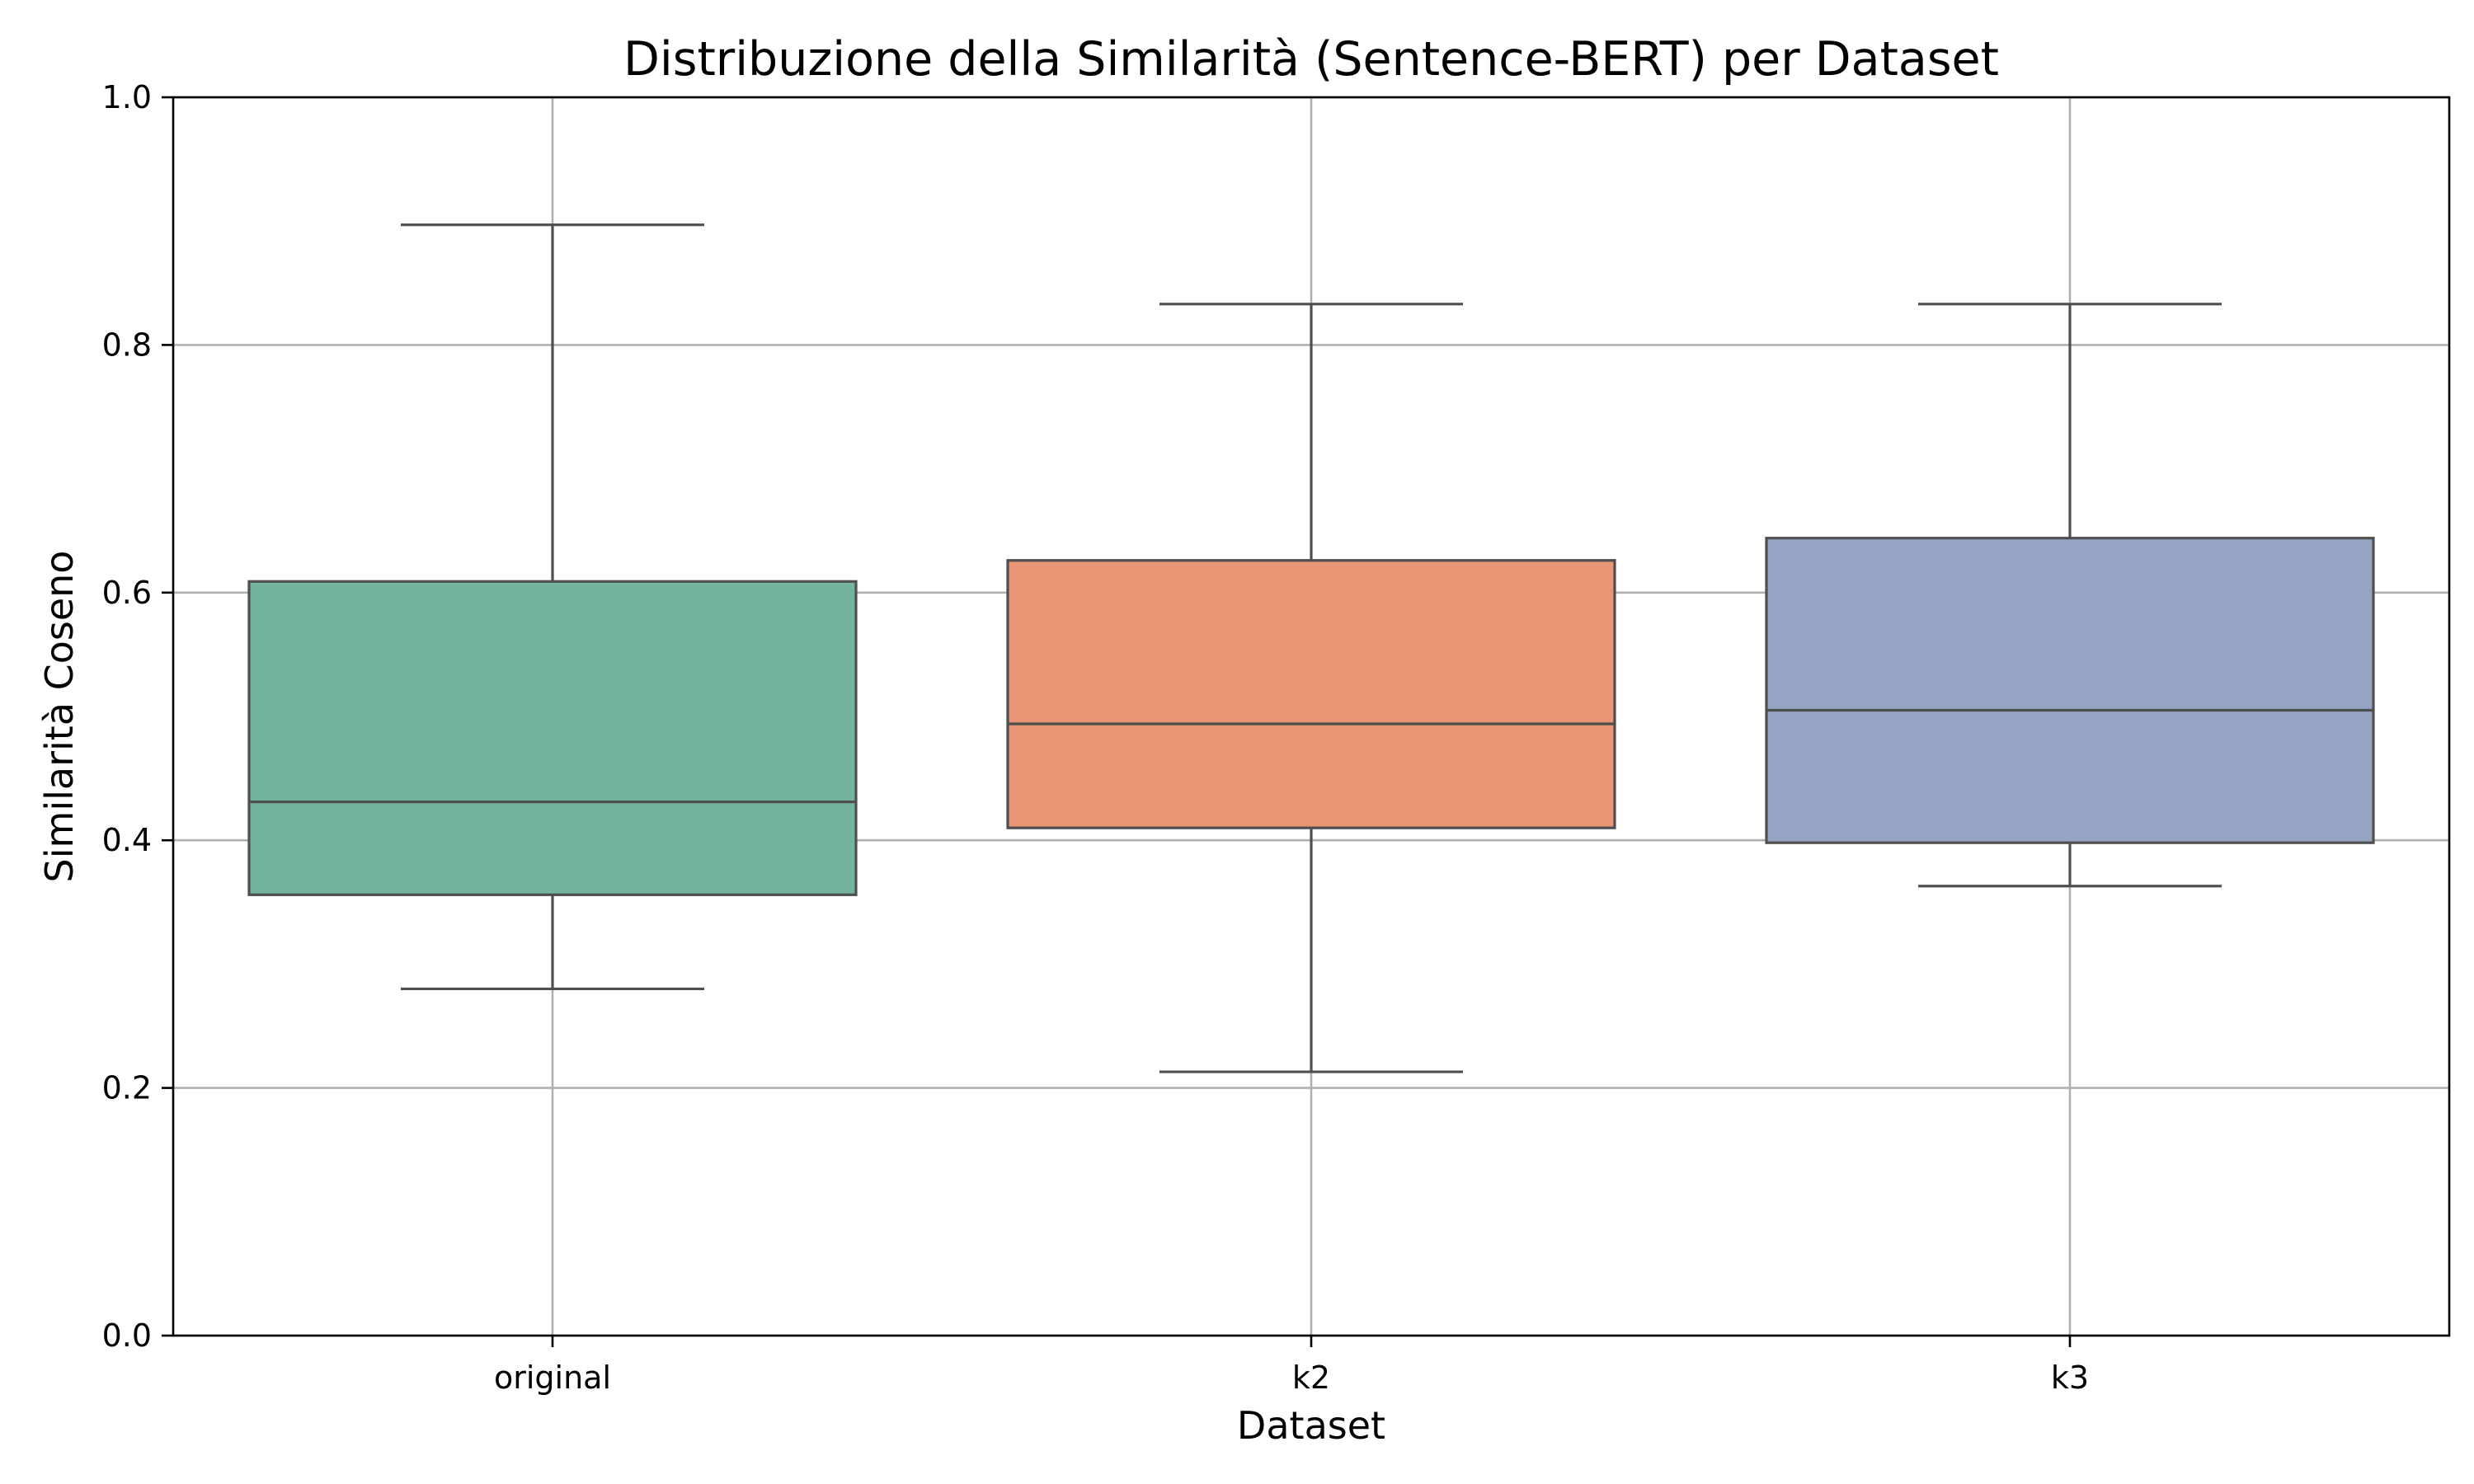  I want to click on box-original, so click(552, 607).